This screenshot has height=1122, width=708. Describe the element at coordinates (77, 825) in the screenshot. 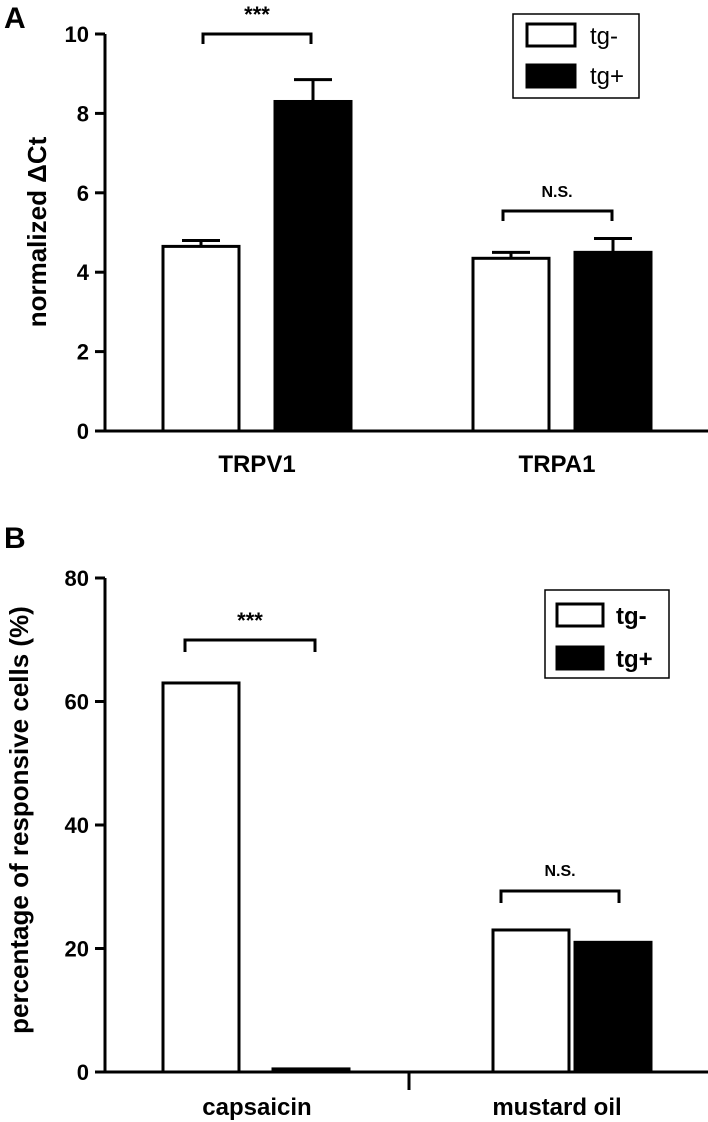

I see `panel-b-y-tick-label: 40` at that location.